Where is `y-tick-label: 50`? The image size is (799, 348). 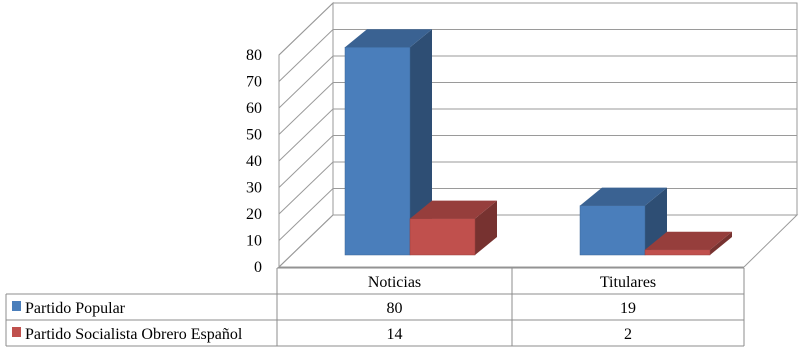
y-tick-label: 50 is located at coordinates (254, 135).